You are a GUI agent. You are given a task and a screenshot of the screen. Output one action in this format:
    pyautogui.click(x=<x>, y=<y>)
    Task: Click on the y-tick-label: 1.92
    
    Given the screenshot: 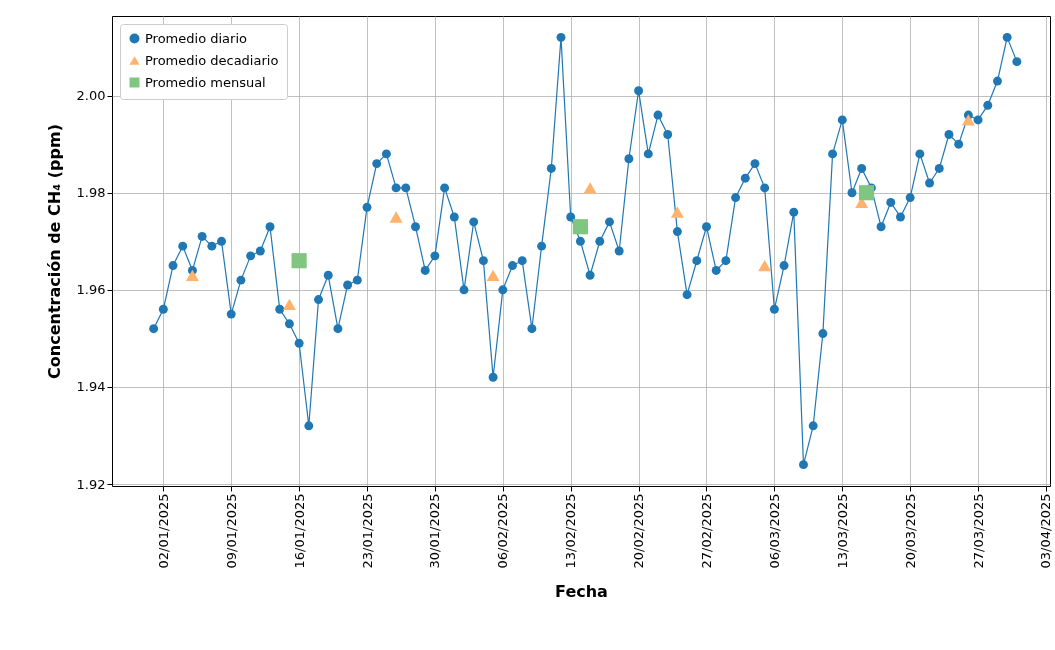 What is the action you would take?
    pyautogui.click(x=91, y=484)
    